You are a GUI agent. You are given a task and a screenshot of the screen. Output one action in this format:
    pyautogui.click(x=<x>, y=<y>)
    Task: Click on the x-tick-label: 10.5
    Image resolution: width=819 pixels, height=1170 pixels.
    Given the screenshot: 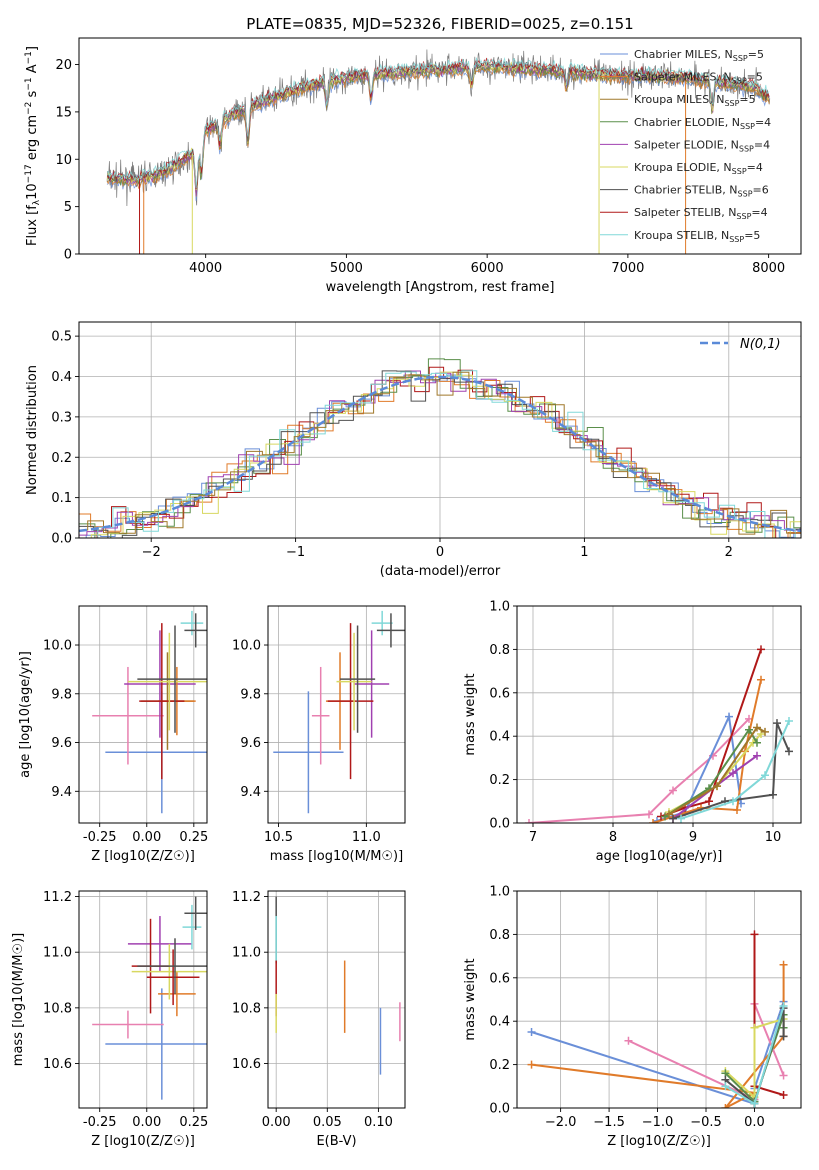 What is the action you would take?
    pyautogui.click(x=278, y=837)
    